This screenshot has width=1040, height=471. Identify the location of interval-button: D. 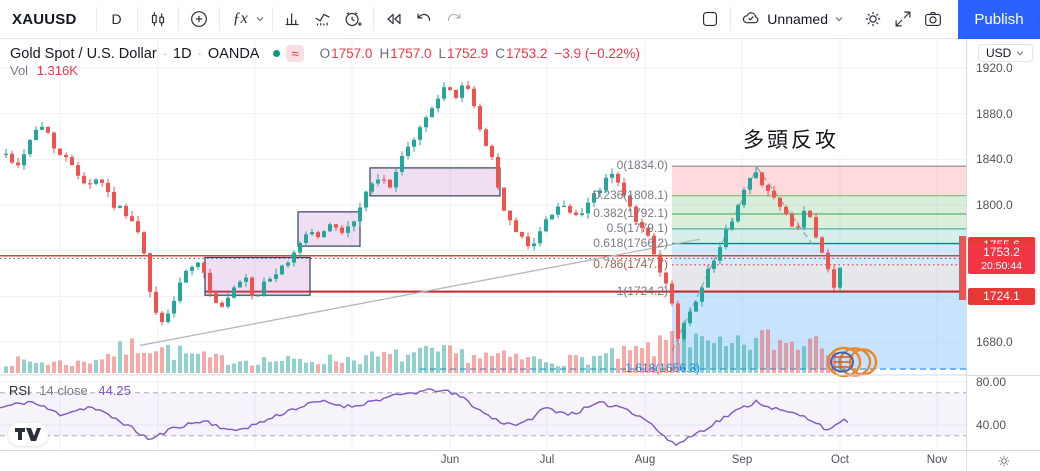
(116, 19).